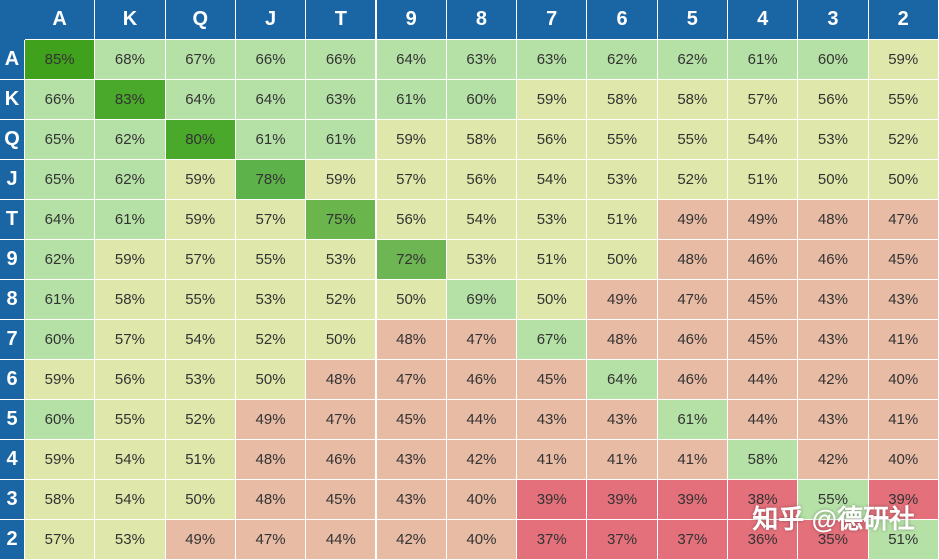  What do you see at coordinates (763, 540) in the screenshot?
I see `heatmap-cell: 36%` at bounding box center [763, 540].